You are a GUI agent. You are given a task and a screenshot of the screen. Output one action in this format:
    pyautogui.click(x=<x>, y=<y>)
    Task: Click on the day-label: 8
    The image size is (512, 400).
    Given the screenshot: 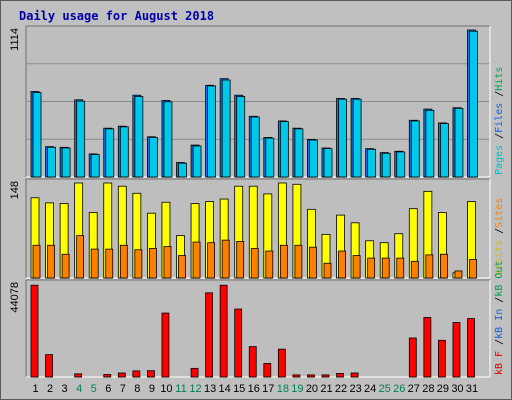 What is the action you would take?
    pyautogui.click(x=137, y=389)
    